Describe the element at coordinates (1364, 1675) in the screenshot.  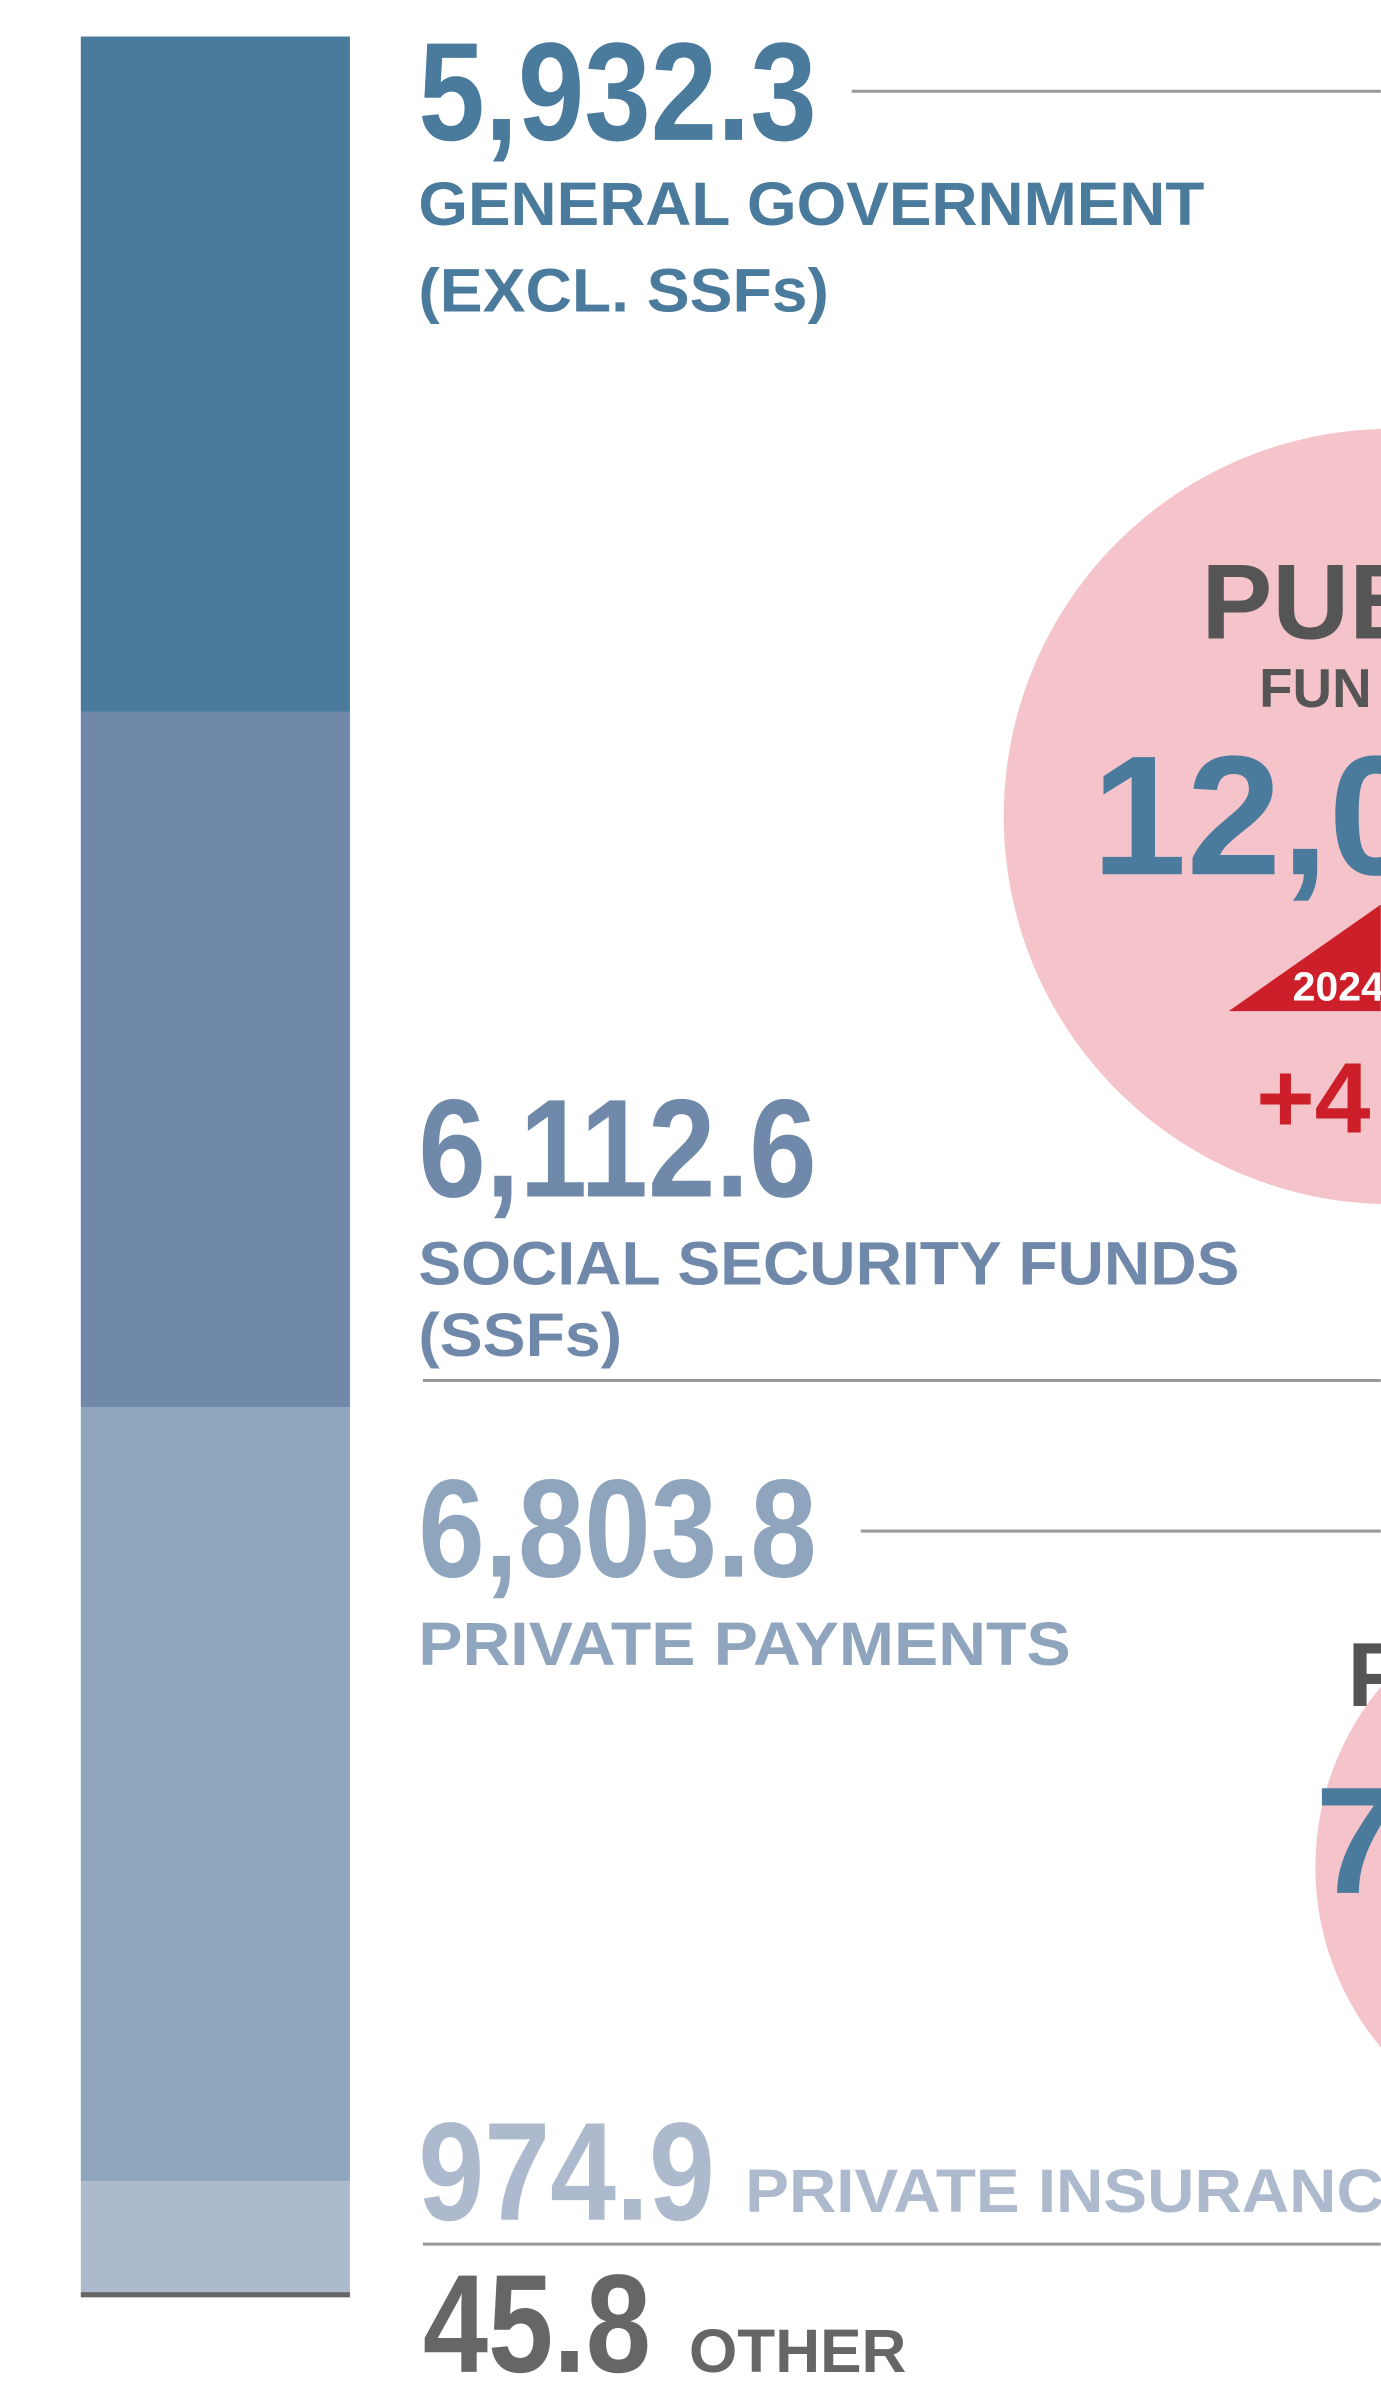
I see `circle-title: P` at that location.